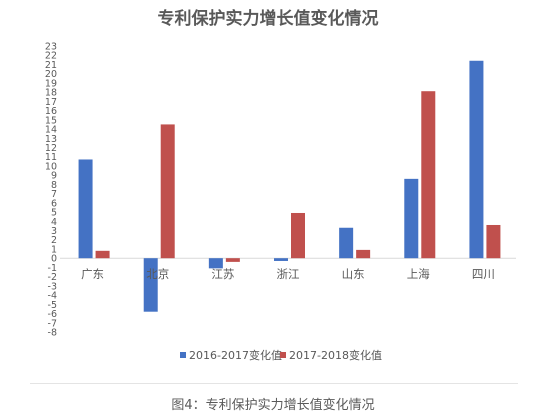  What do you see at coordinates (418, 274) in the screenshot?
I see `category-label: 上海` at bounding box center [418, 274].